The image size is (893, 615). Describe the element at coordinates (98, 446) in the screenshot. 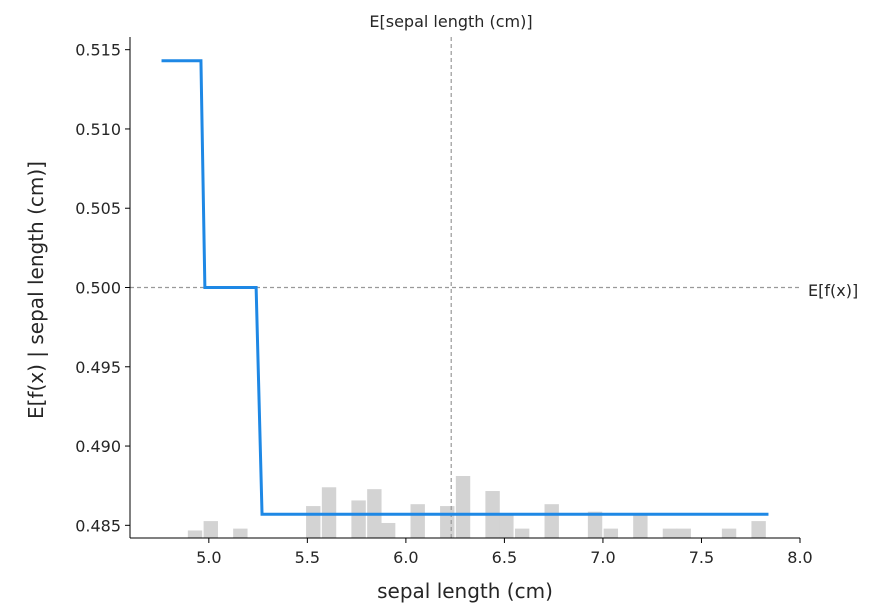

I see `y-tick-label: 0.490` at that location.